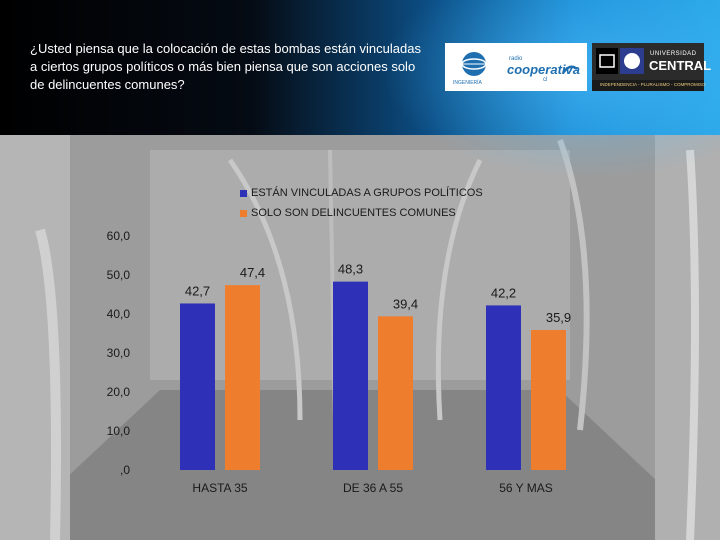 Image resolution: width=720 pixels, height=540 pixels. I want to click on legend-label-series-2: SOLO SON DELINCUENTES COMUNES, so click(353, 213).